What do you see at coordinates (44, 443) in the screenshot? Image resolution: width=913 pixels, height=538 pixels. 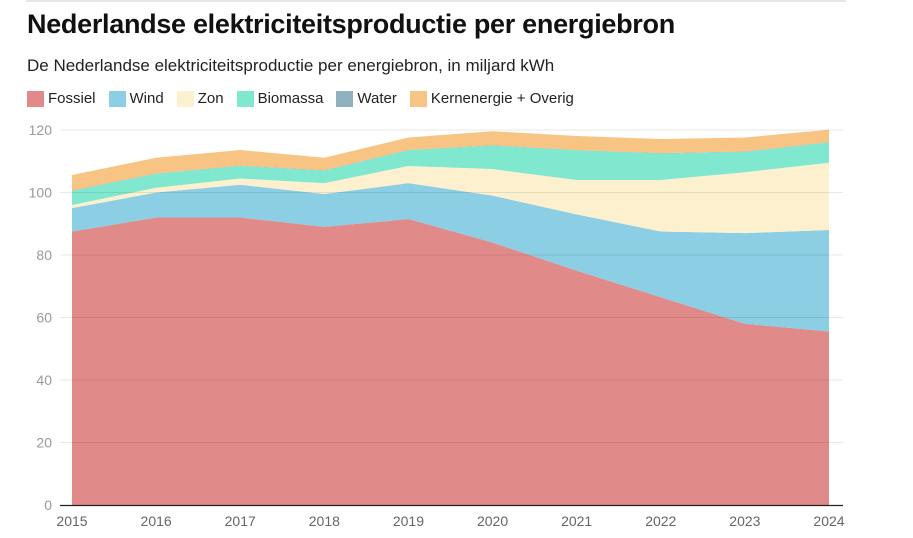 I see `y-tick-label: 20` at bounding box center [44, 443].